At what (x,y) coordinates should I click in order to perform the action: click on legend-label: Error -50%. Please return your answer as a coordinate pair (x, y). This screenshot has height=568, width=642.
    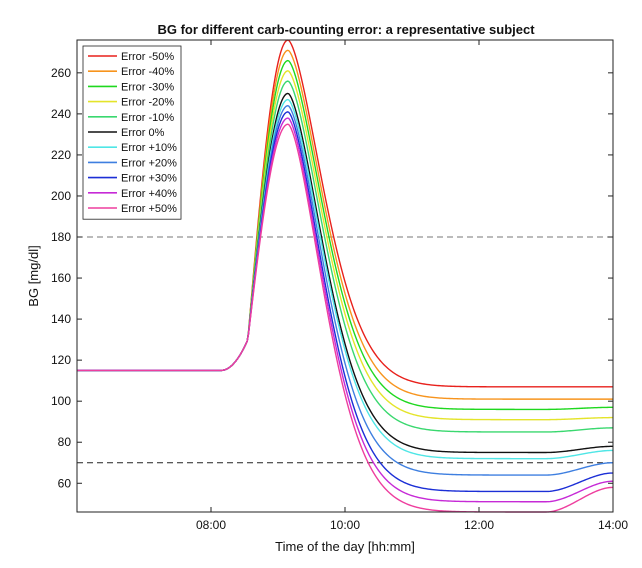
    Looking at the image, I should click on (147, 57).